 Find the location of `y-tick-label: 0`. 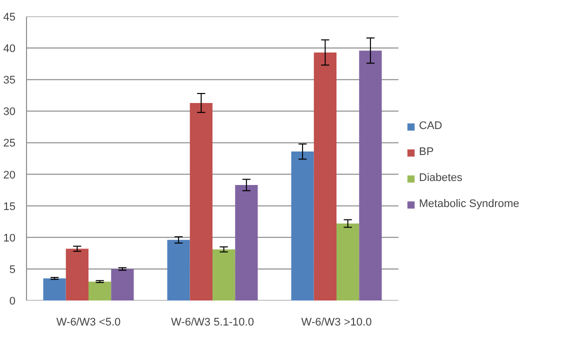

y-tick-label: 0 is located at coordinates (12, 302).